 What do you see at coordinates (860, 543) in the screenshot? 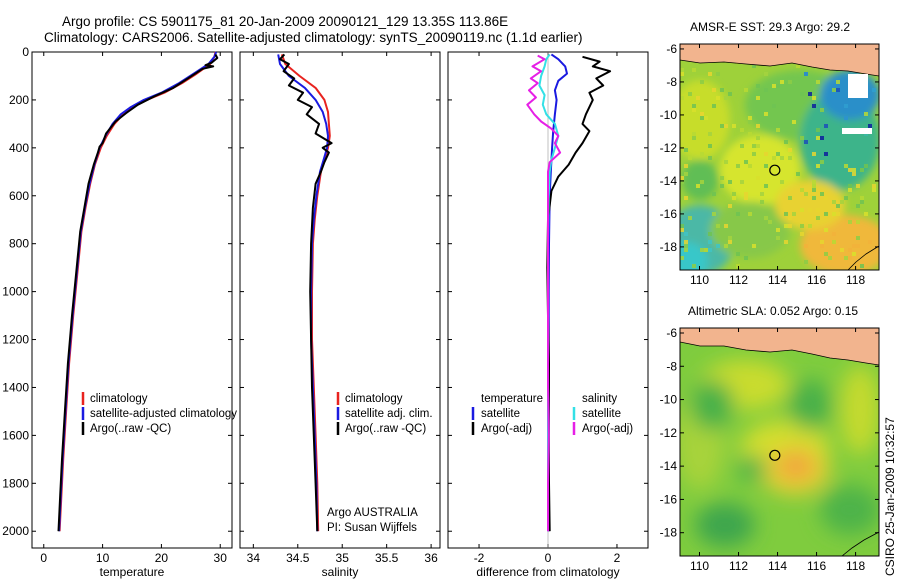
I see `sla-coastline` at bounding box center [860, 543].